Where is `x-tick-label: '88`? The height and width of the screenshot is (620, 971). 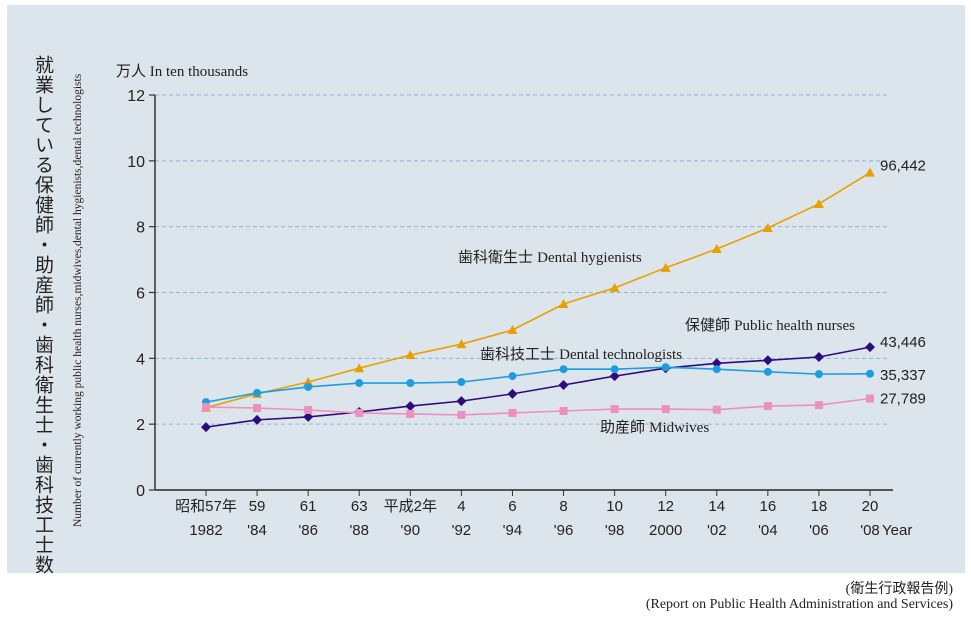
x-tick-label: '88 is located at coordinates (359, 530).